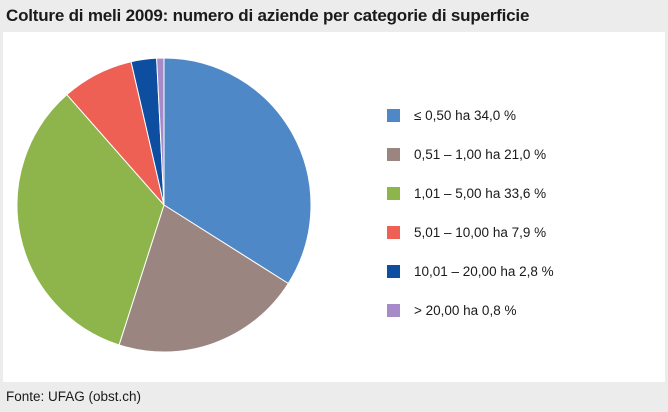 The image size is (668, 412). What do you see at coordinates (480, 232) in the screenshot?
I see `legend-label: 5,01 – 10,00 ha 7,9 %` at bounding box center [480, 232].